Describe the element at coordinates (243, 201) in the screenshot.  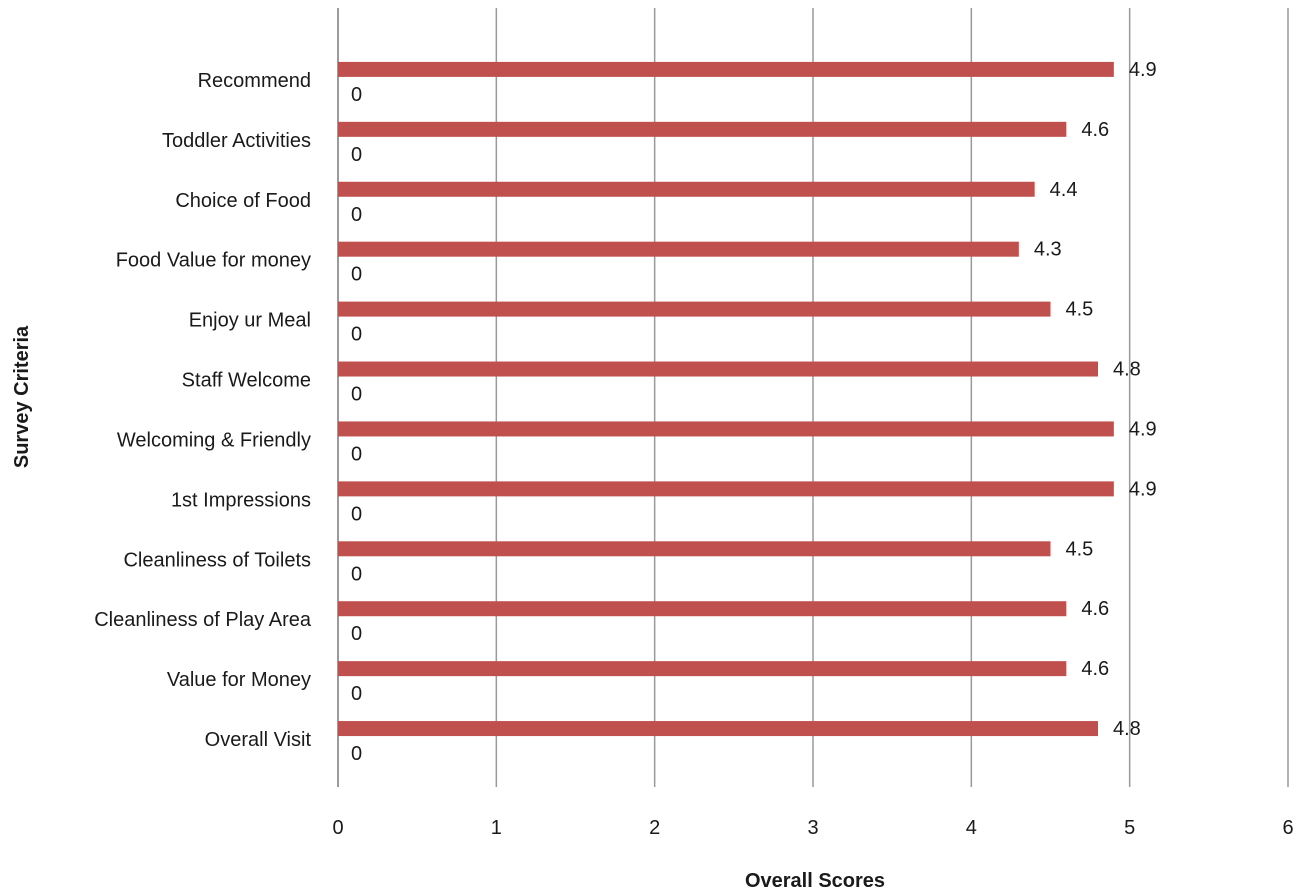
I see `category-label: Choice of Food` at that location.